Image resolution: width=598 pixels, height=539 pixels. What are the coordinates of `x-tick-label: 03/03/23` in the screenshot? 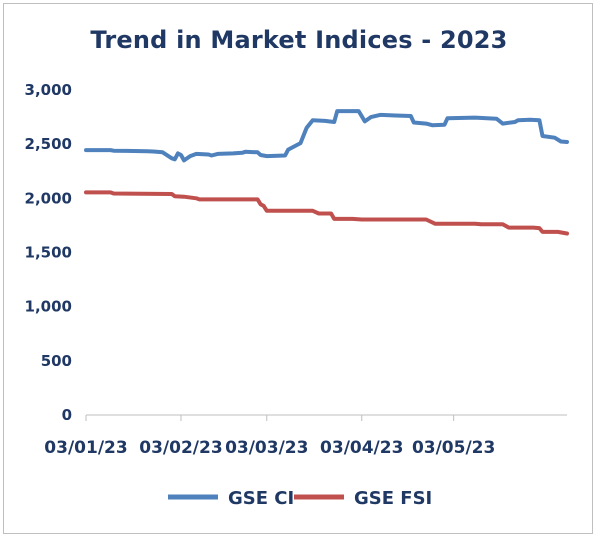 It's located at (266, 448).